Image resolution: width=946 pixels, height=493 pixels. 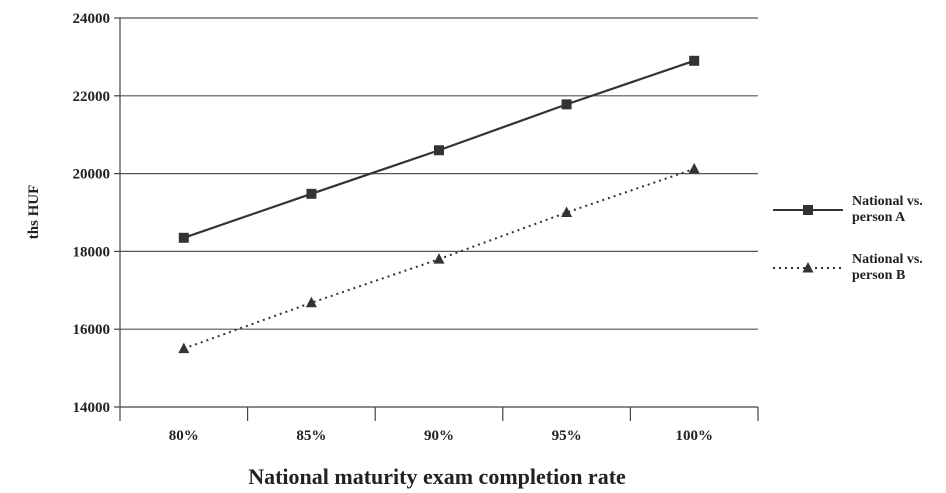 What do you see at coordinates (96, 213) in the screenshot?
I see `y-axis-ticks: 14000 16000 18000 20000 22000 24000` at bounding box center [96, 213].